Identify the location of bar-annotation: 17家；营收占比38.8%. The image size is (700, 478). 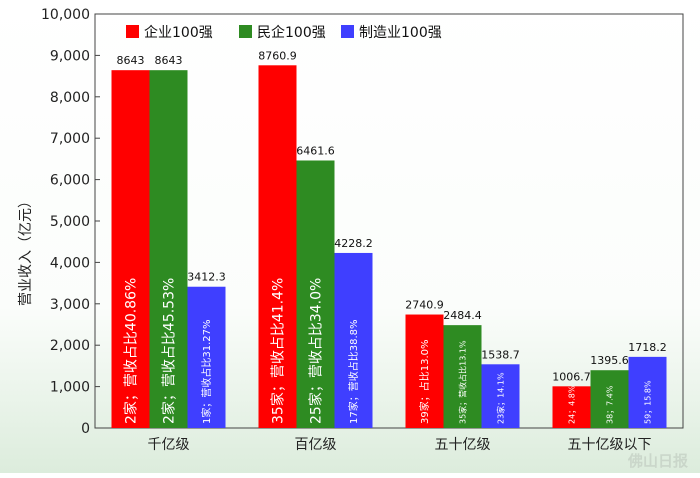
(353, 372).